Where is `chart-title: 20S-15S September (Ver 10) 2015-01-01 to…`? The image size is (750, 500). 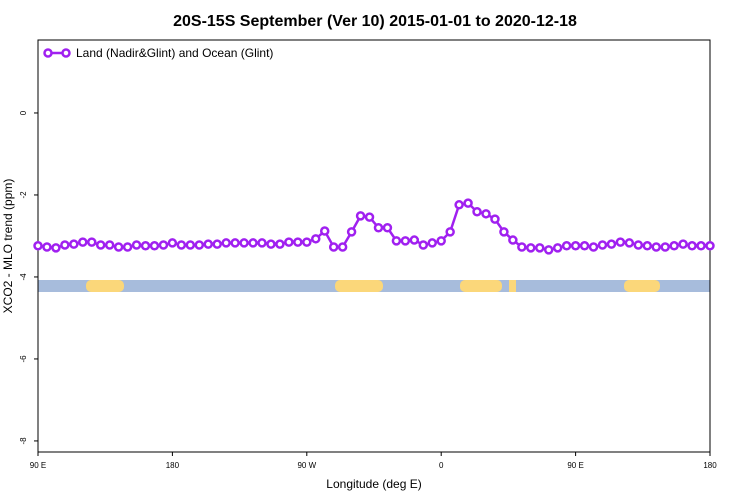 chart-title: 20S-15S September (Ver 10) 2015-01-01 to… is located at coordinates (375, 21).